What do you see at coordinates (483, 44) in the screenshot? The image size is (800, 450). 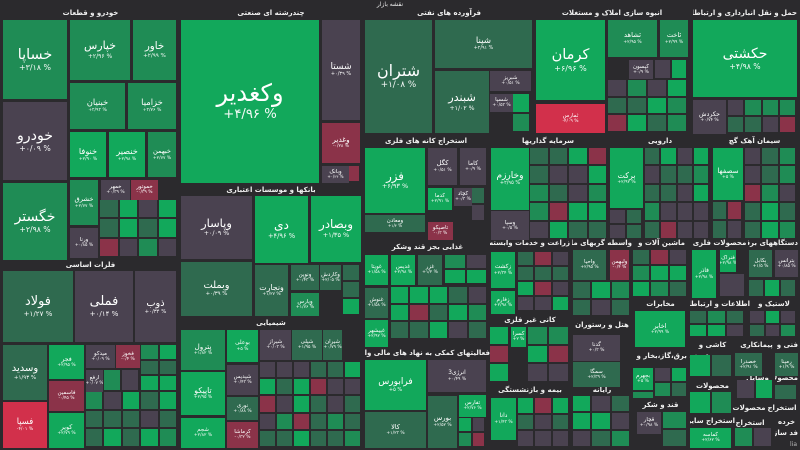 I see `stock-tile: شپنا +۲/۹۱ %` at bounding box center [483, 44].